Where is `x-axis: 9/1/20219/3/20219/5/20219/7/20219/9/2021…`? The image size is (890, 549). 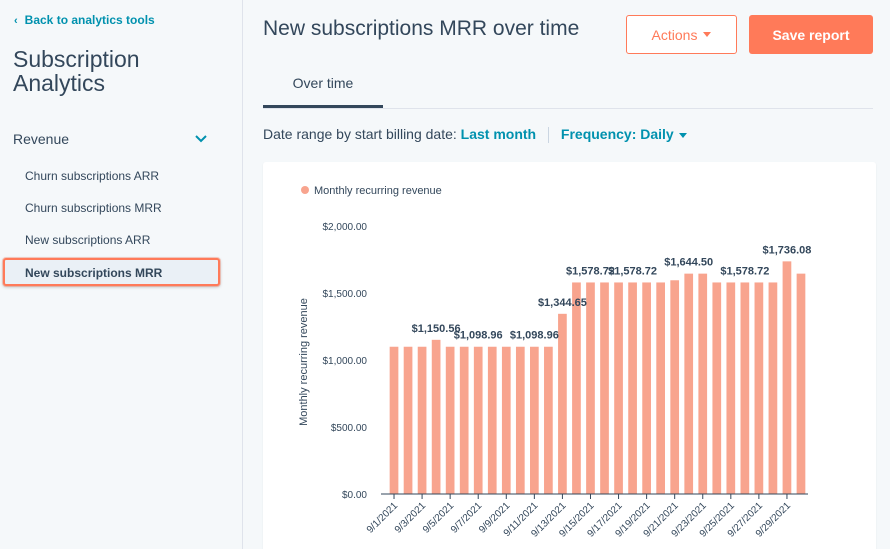
x-axis: 9/1/20219/3/20219/5/20219/7/20219/9/2021… is located at coordinates (579, 517).